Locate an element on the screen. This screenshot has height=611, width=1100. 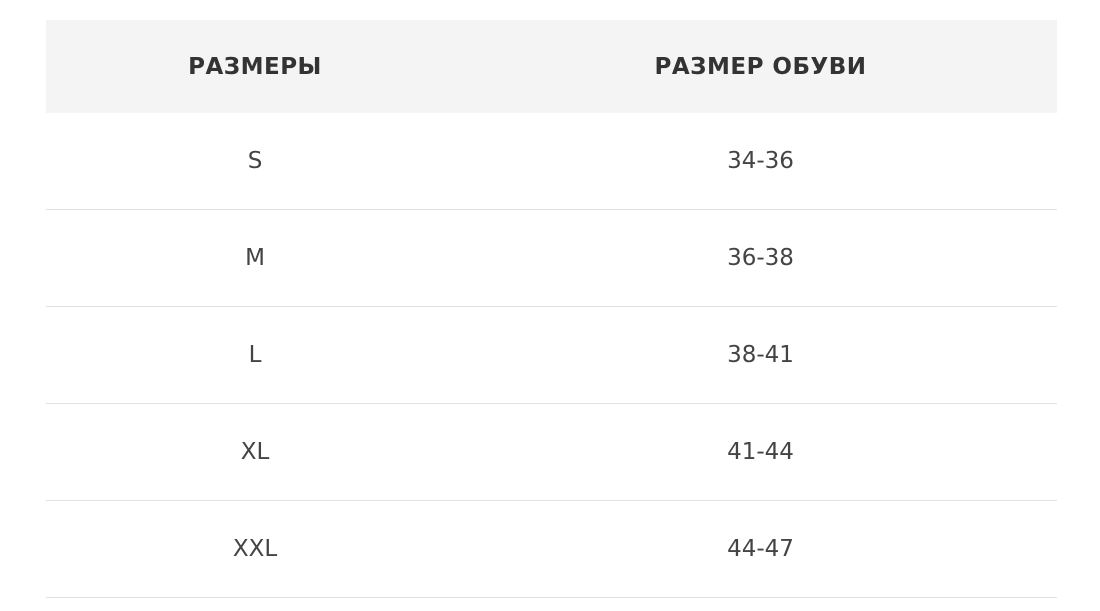
table-header-row: РАЗМЕРЫ РАЗМЕР ОБУВИ is located at coordinates (551, 66).